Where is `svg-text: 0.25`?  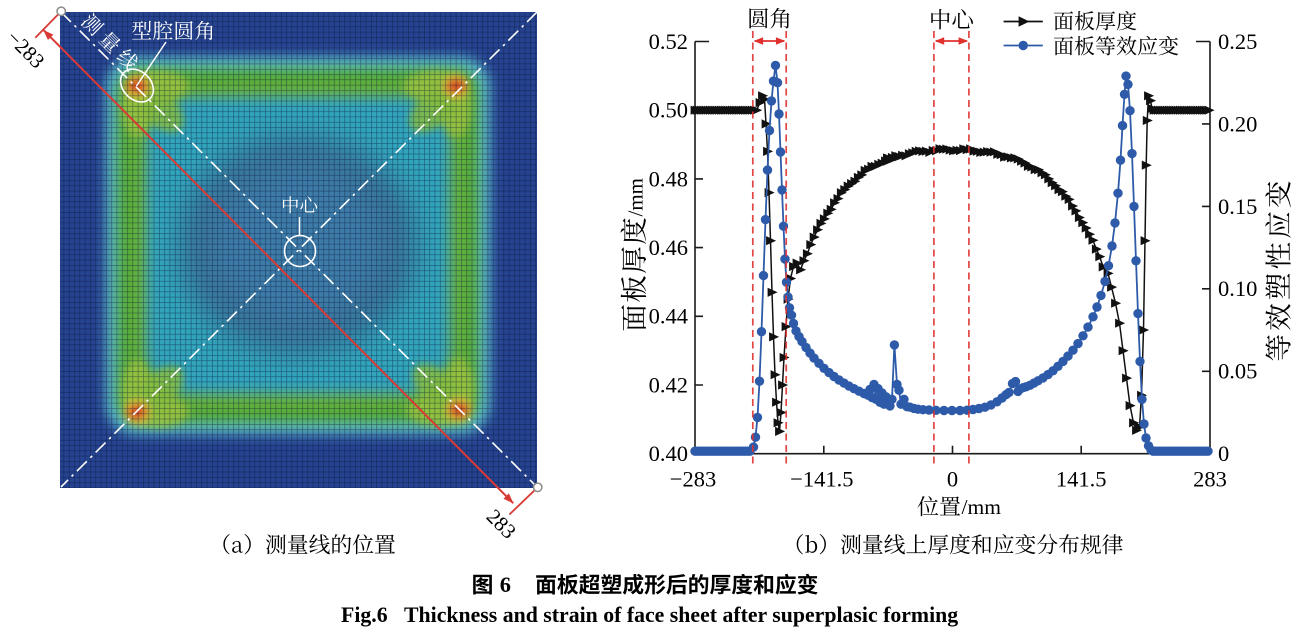
svg-text: 0.25 is located at coordinates (1237, 41).